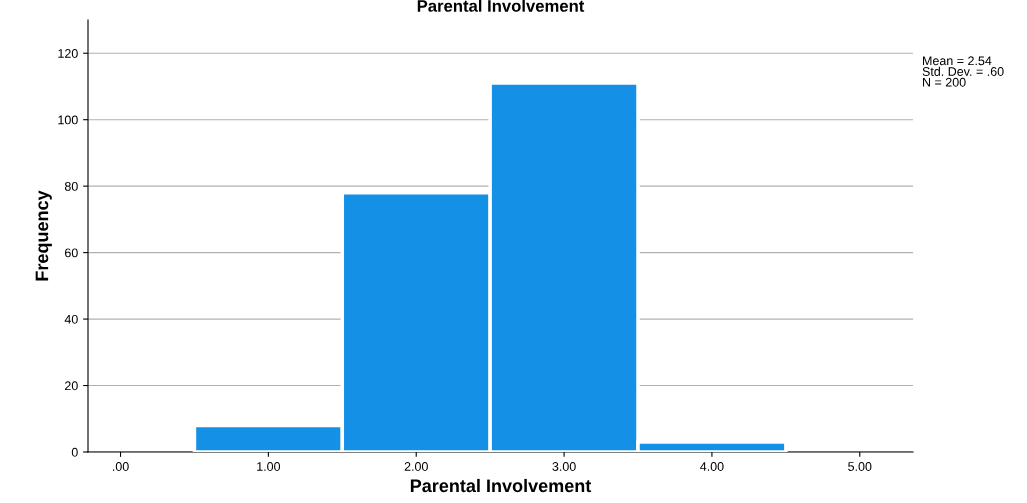 Image resolution: width=1027 pixels, height=503 pixels. What do you see at coordinates (120, 466) in the screenshot?
I see `x-tick-label: .00` at bounding box center [120, 466].